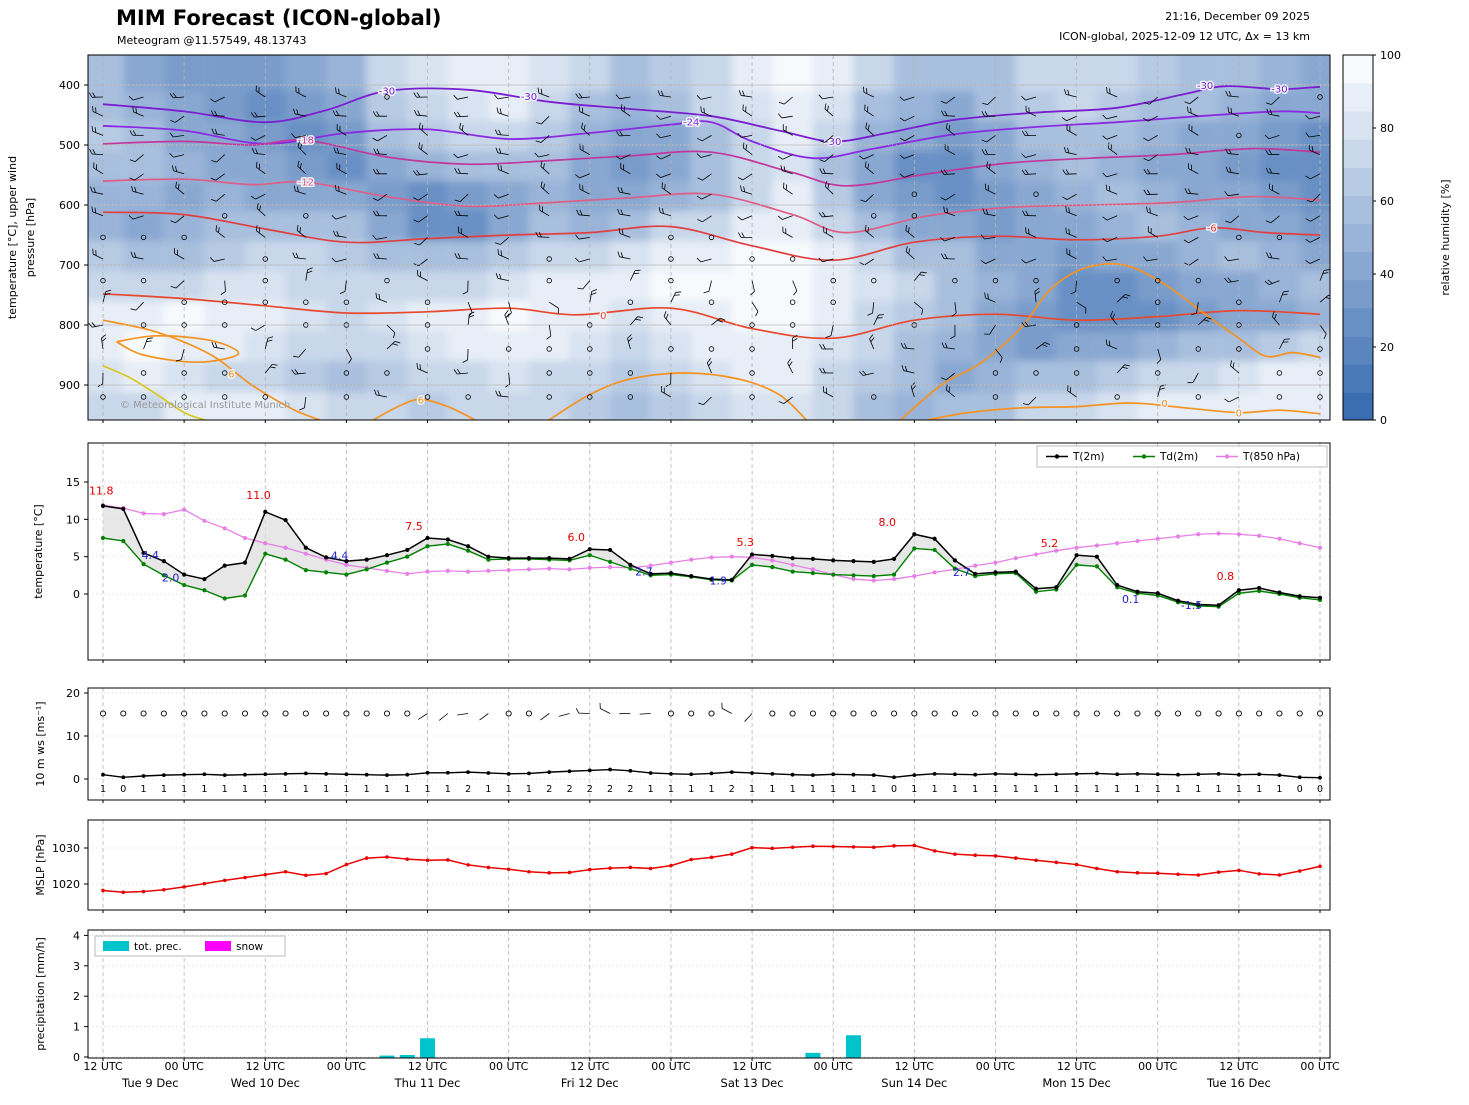  I want to click on svg-text: 1030, so click(66, 848).